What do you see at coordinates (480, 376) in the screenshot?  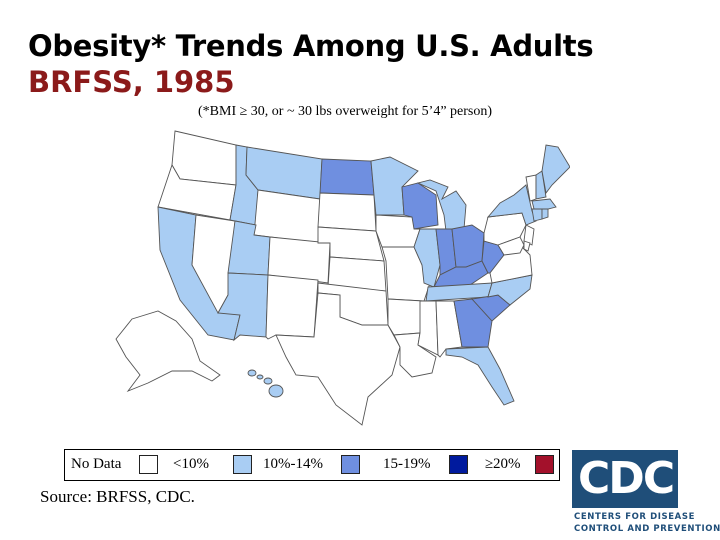 I see `state-FL` at bounding box center [480, 376].